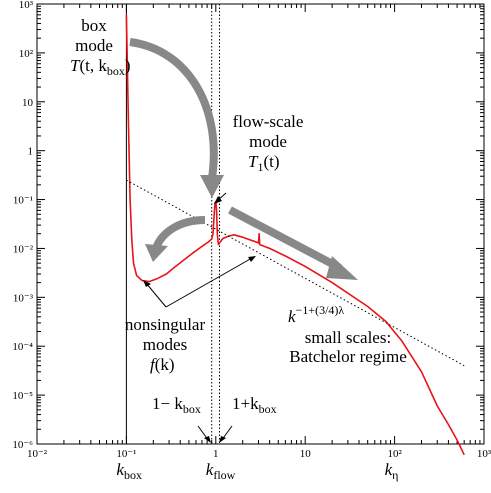  Describe the element at coordinates (26, 5) in the screenshot. I see `y-tick-label: 10³` at that location.